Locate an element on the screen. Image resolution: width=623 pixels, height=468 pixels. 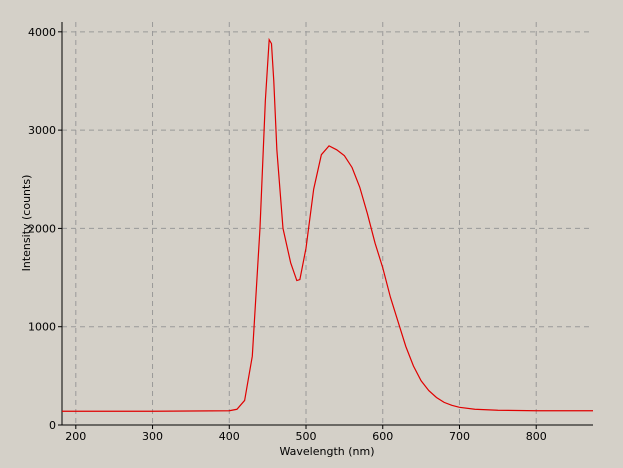
y-tick-label: 2000 is located at coordinates (42, 228).